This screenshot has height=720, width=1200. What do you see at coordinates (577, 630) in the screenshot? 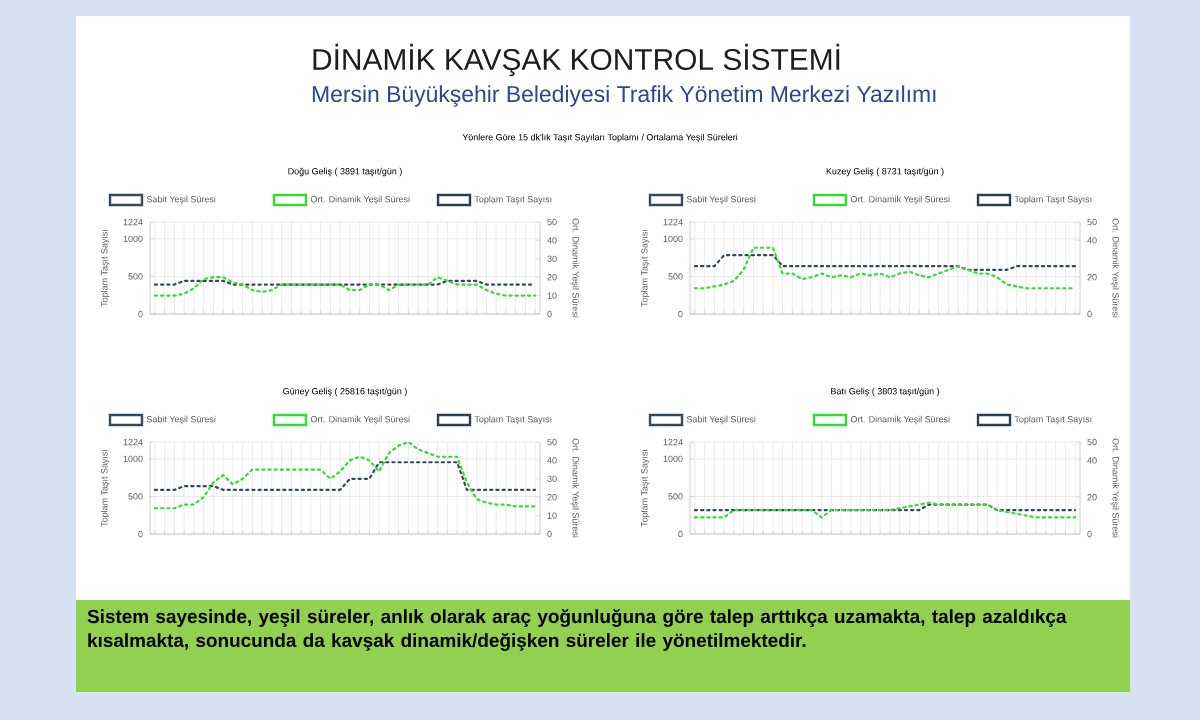
I see `text: Sistem sayesinde, yeşil süreler, anlık olarak araç yoğunluğuna göre talep arttıkça uzamakta, talep azaldıkça kısalmakta, sonucunda da kavşak dinamik/değişken süreler ile yönetilmektedir.` at bounding box center [577, 630].